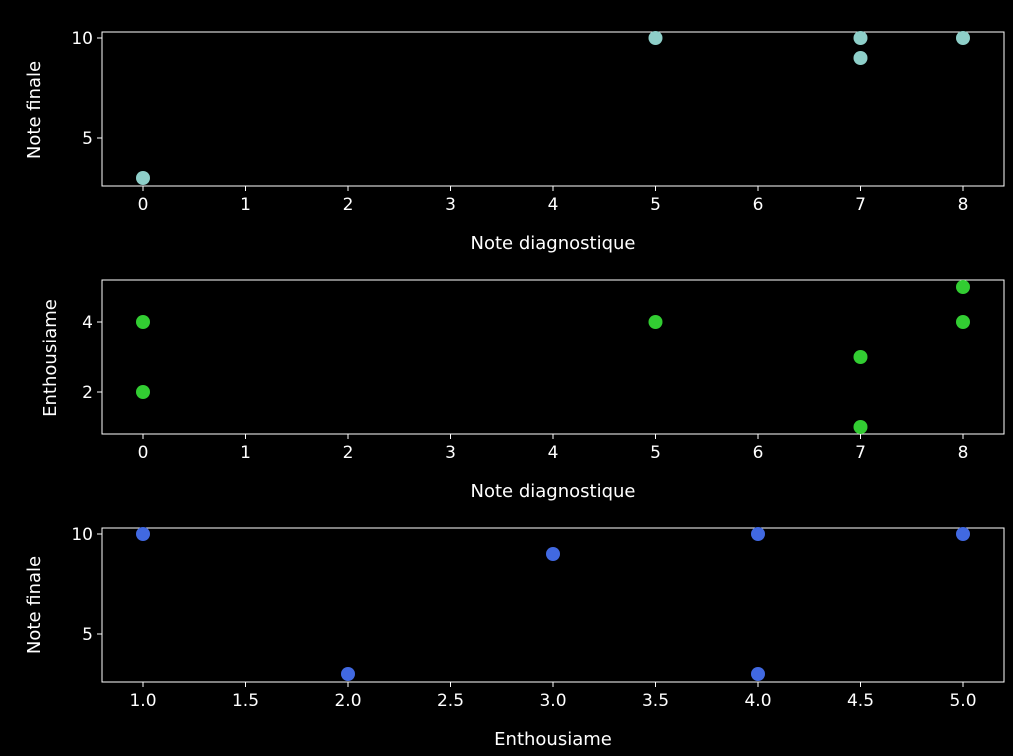 This screenshot has height=756, width=1013. What do you see at coordinates (142, 701) in the screenshot?
I see `x-tick-label: 1.0` at bounding box center [142, 701].